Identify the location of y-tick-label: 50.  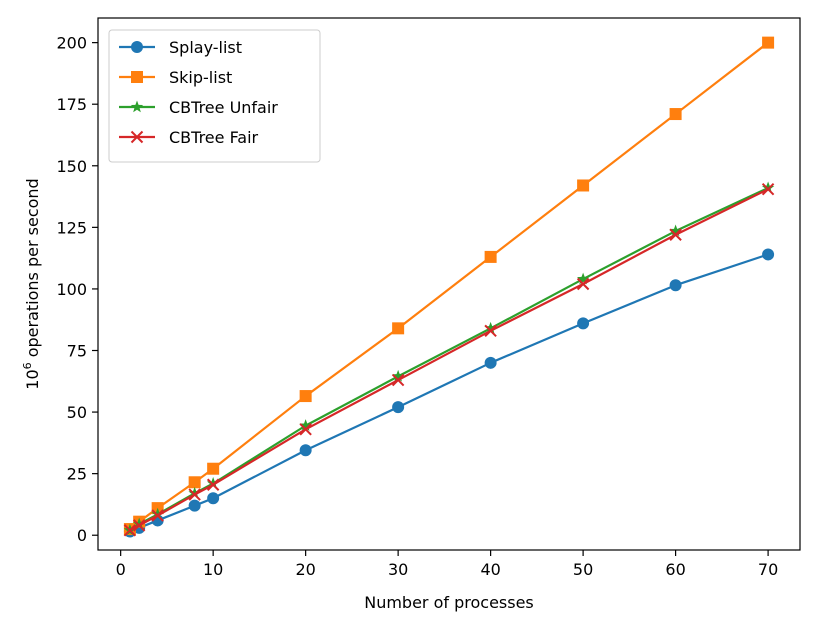
(77, 412).